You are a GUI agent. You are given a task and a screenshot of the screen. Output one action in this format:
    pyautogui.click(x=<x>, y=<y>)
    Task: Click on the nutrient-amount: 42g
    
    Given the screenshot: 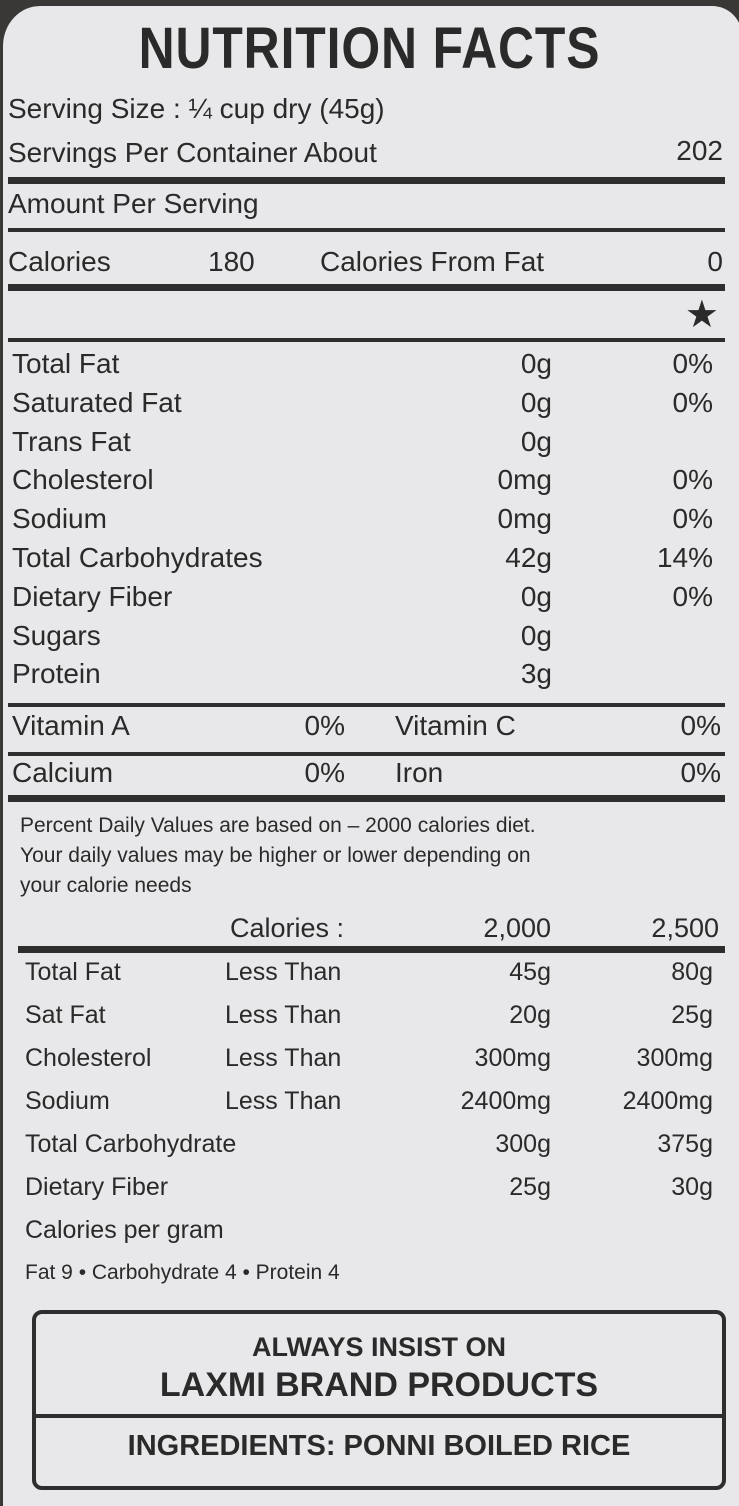 What is the action you would take?
    pyautogui.click(x=528, y=557)
    